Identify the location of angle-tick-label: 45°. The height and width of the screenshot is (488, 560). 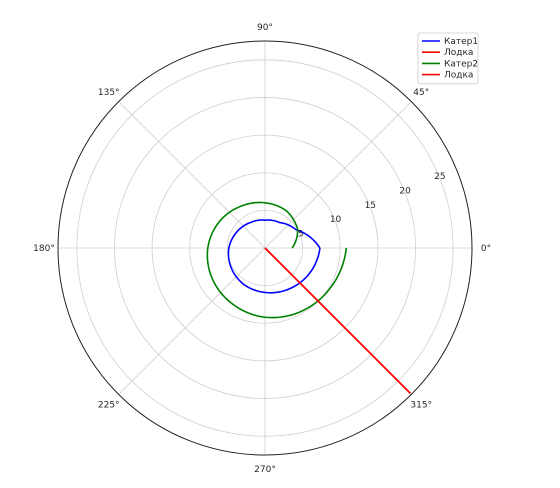
(421, 93).